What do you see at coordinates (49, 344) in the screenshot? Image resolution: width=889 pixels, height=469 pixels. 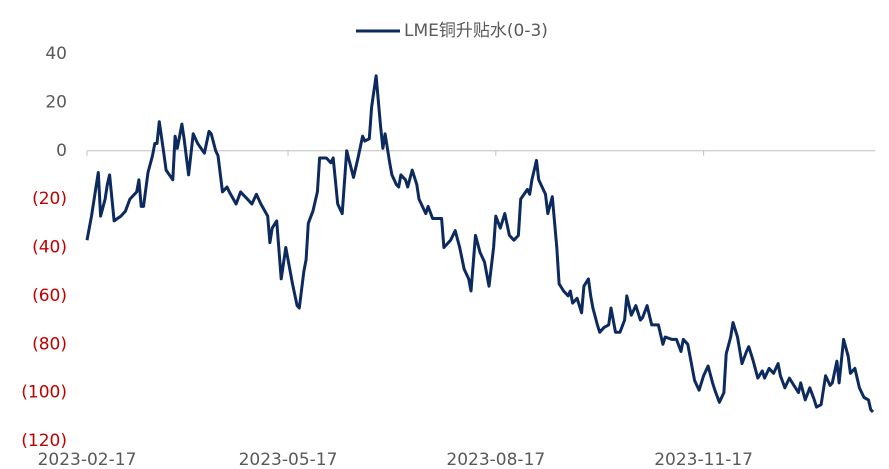 I see `y-tick-label: (80)` at bounding box center [49, 344].